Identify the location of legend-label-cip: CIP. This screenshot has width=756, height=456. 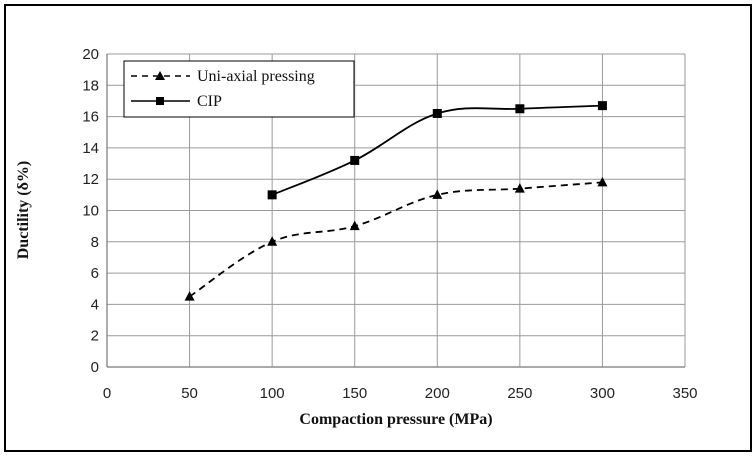
(209, 101).